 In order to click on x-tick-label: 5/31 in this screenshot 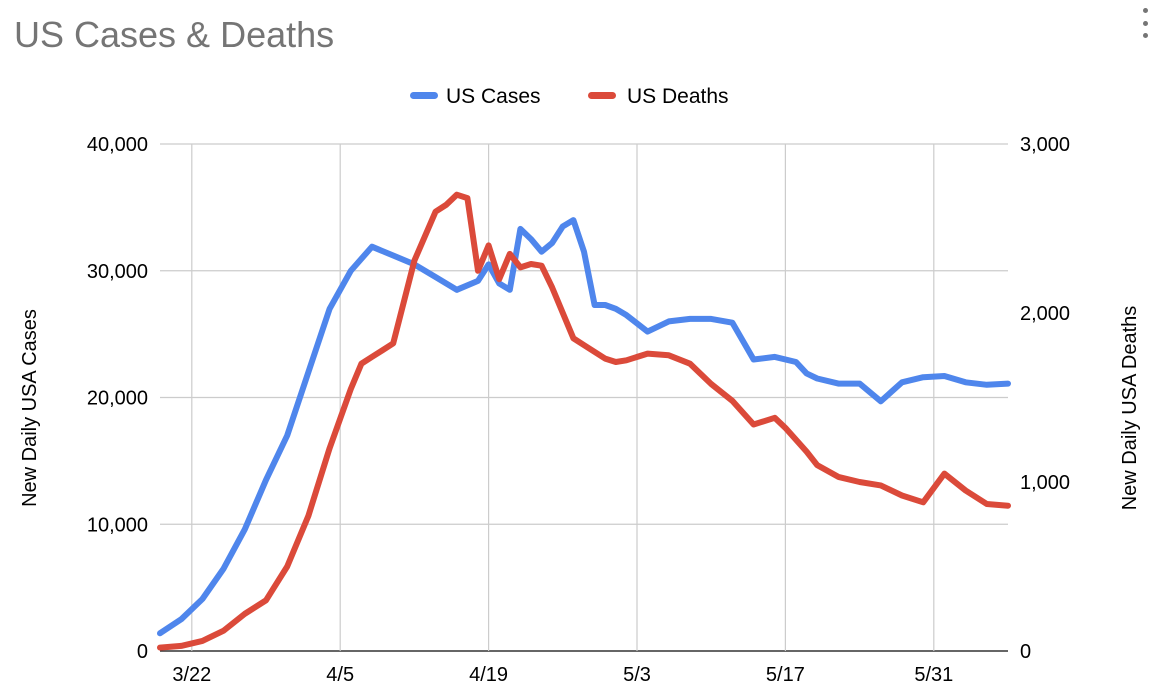, I will do `click(933, 675)`.